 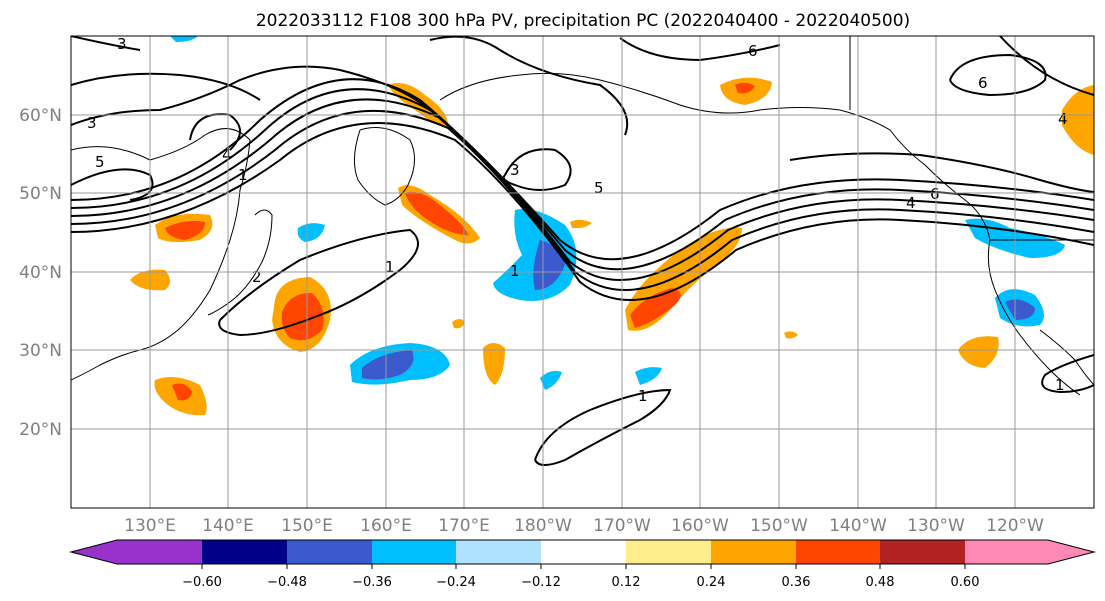 I want to click on alaska-coastline, so click(x=715, y=156).